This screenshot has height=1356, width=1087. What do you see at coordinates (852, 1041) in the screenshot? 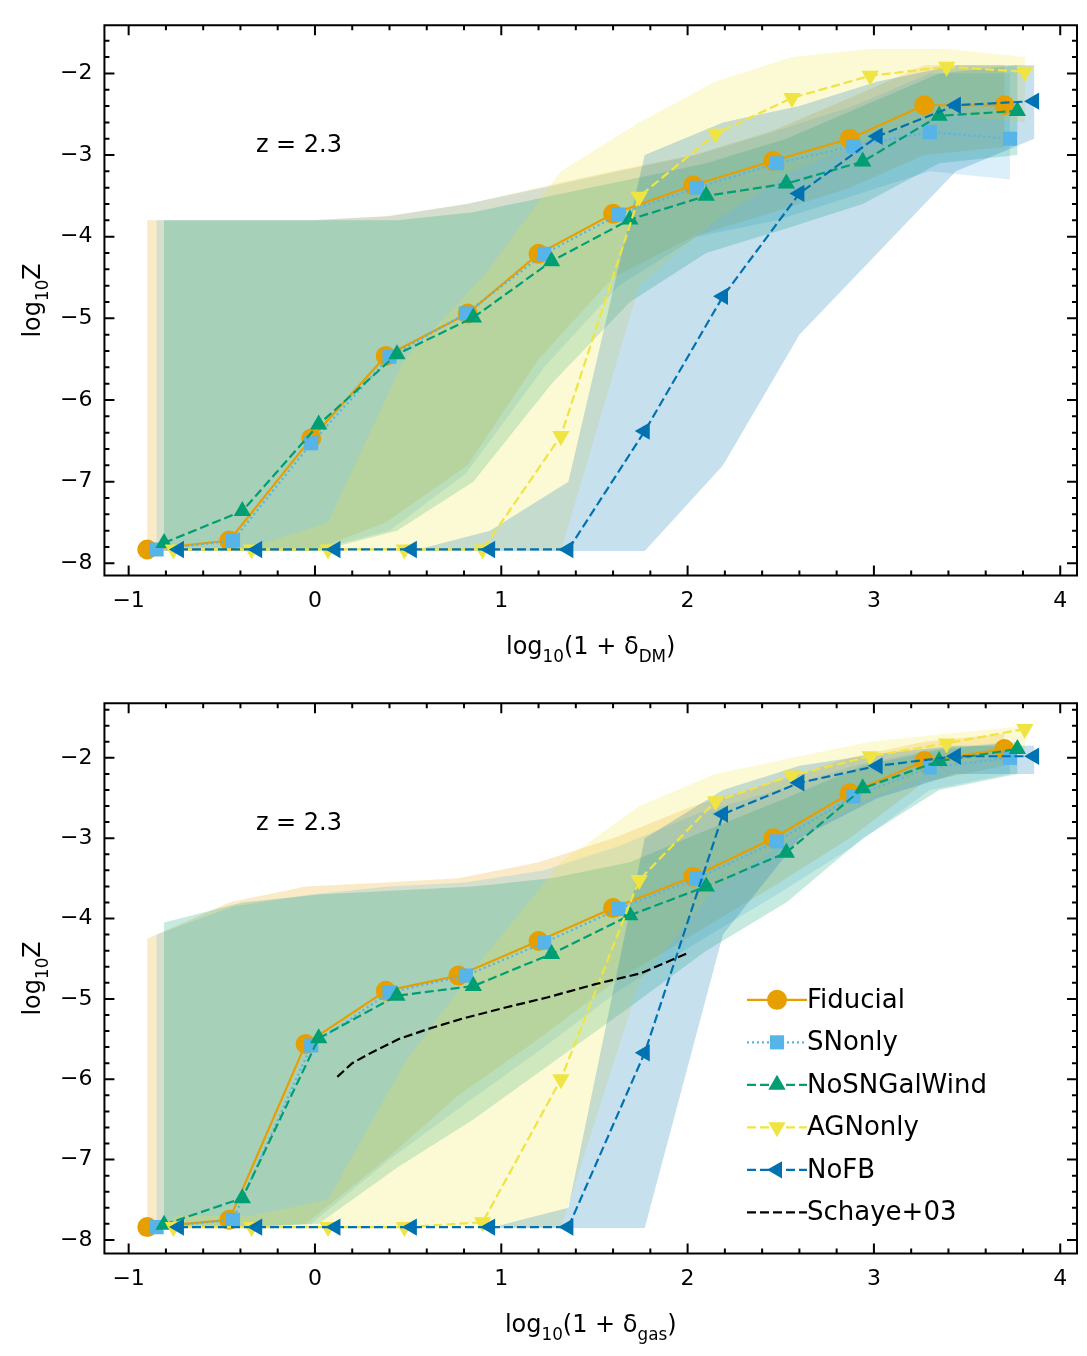
I see `legend-label: SNonly` at bounding box center [852, 1041].